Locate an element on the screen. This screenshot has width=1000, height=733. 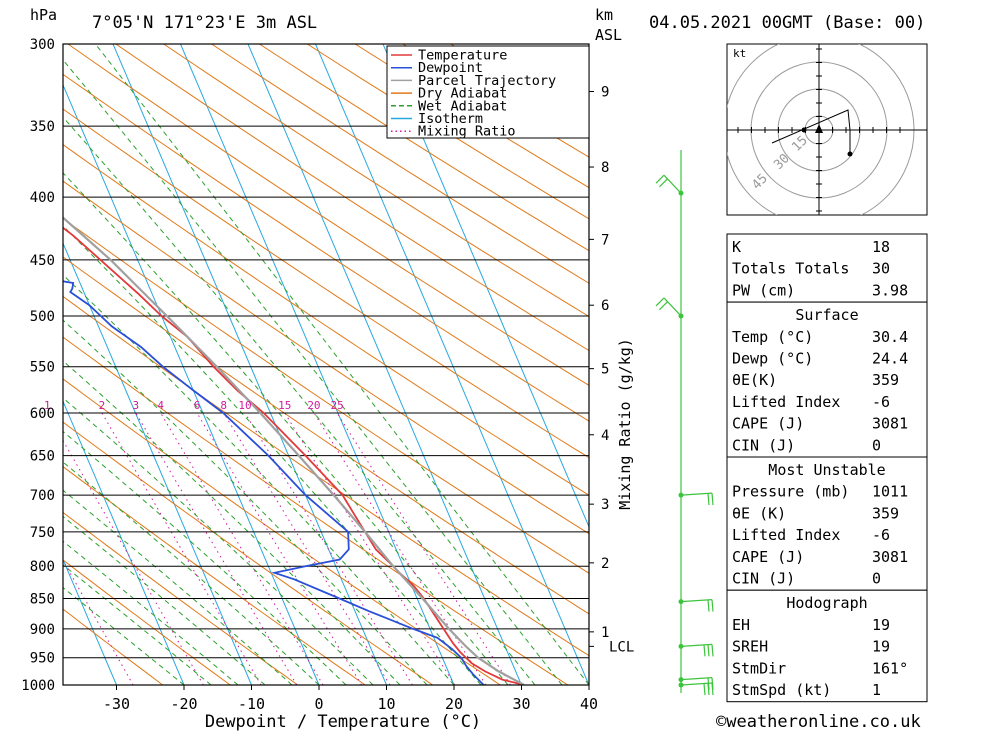
pressure-label: 600 is located at coordinates (42, 414).